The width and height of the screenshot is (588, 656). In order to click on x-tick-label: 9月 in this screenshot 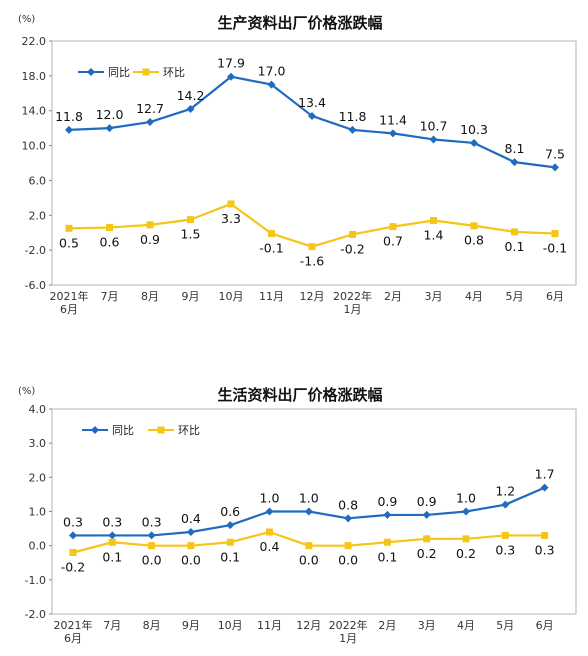, I will do `click(191, 296)`.